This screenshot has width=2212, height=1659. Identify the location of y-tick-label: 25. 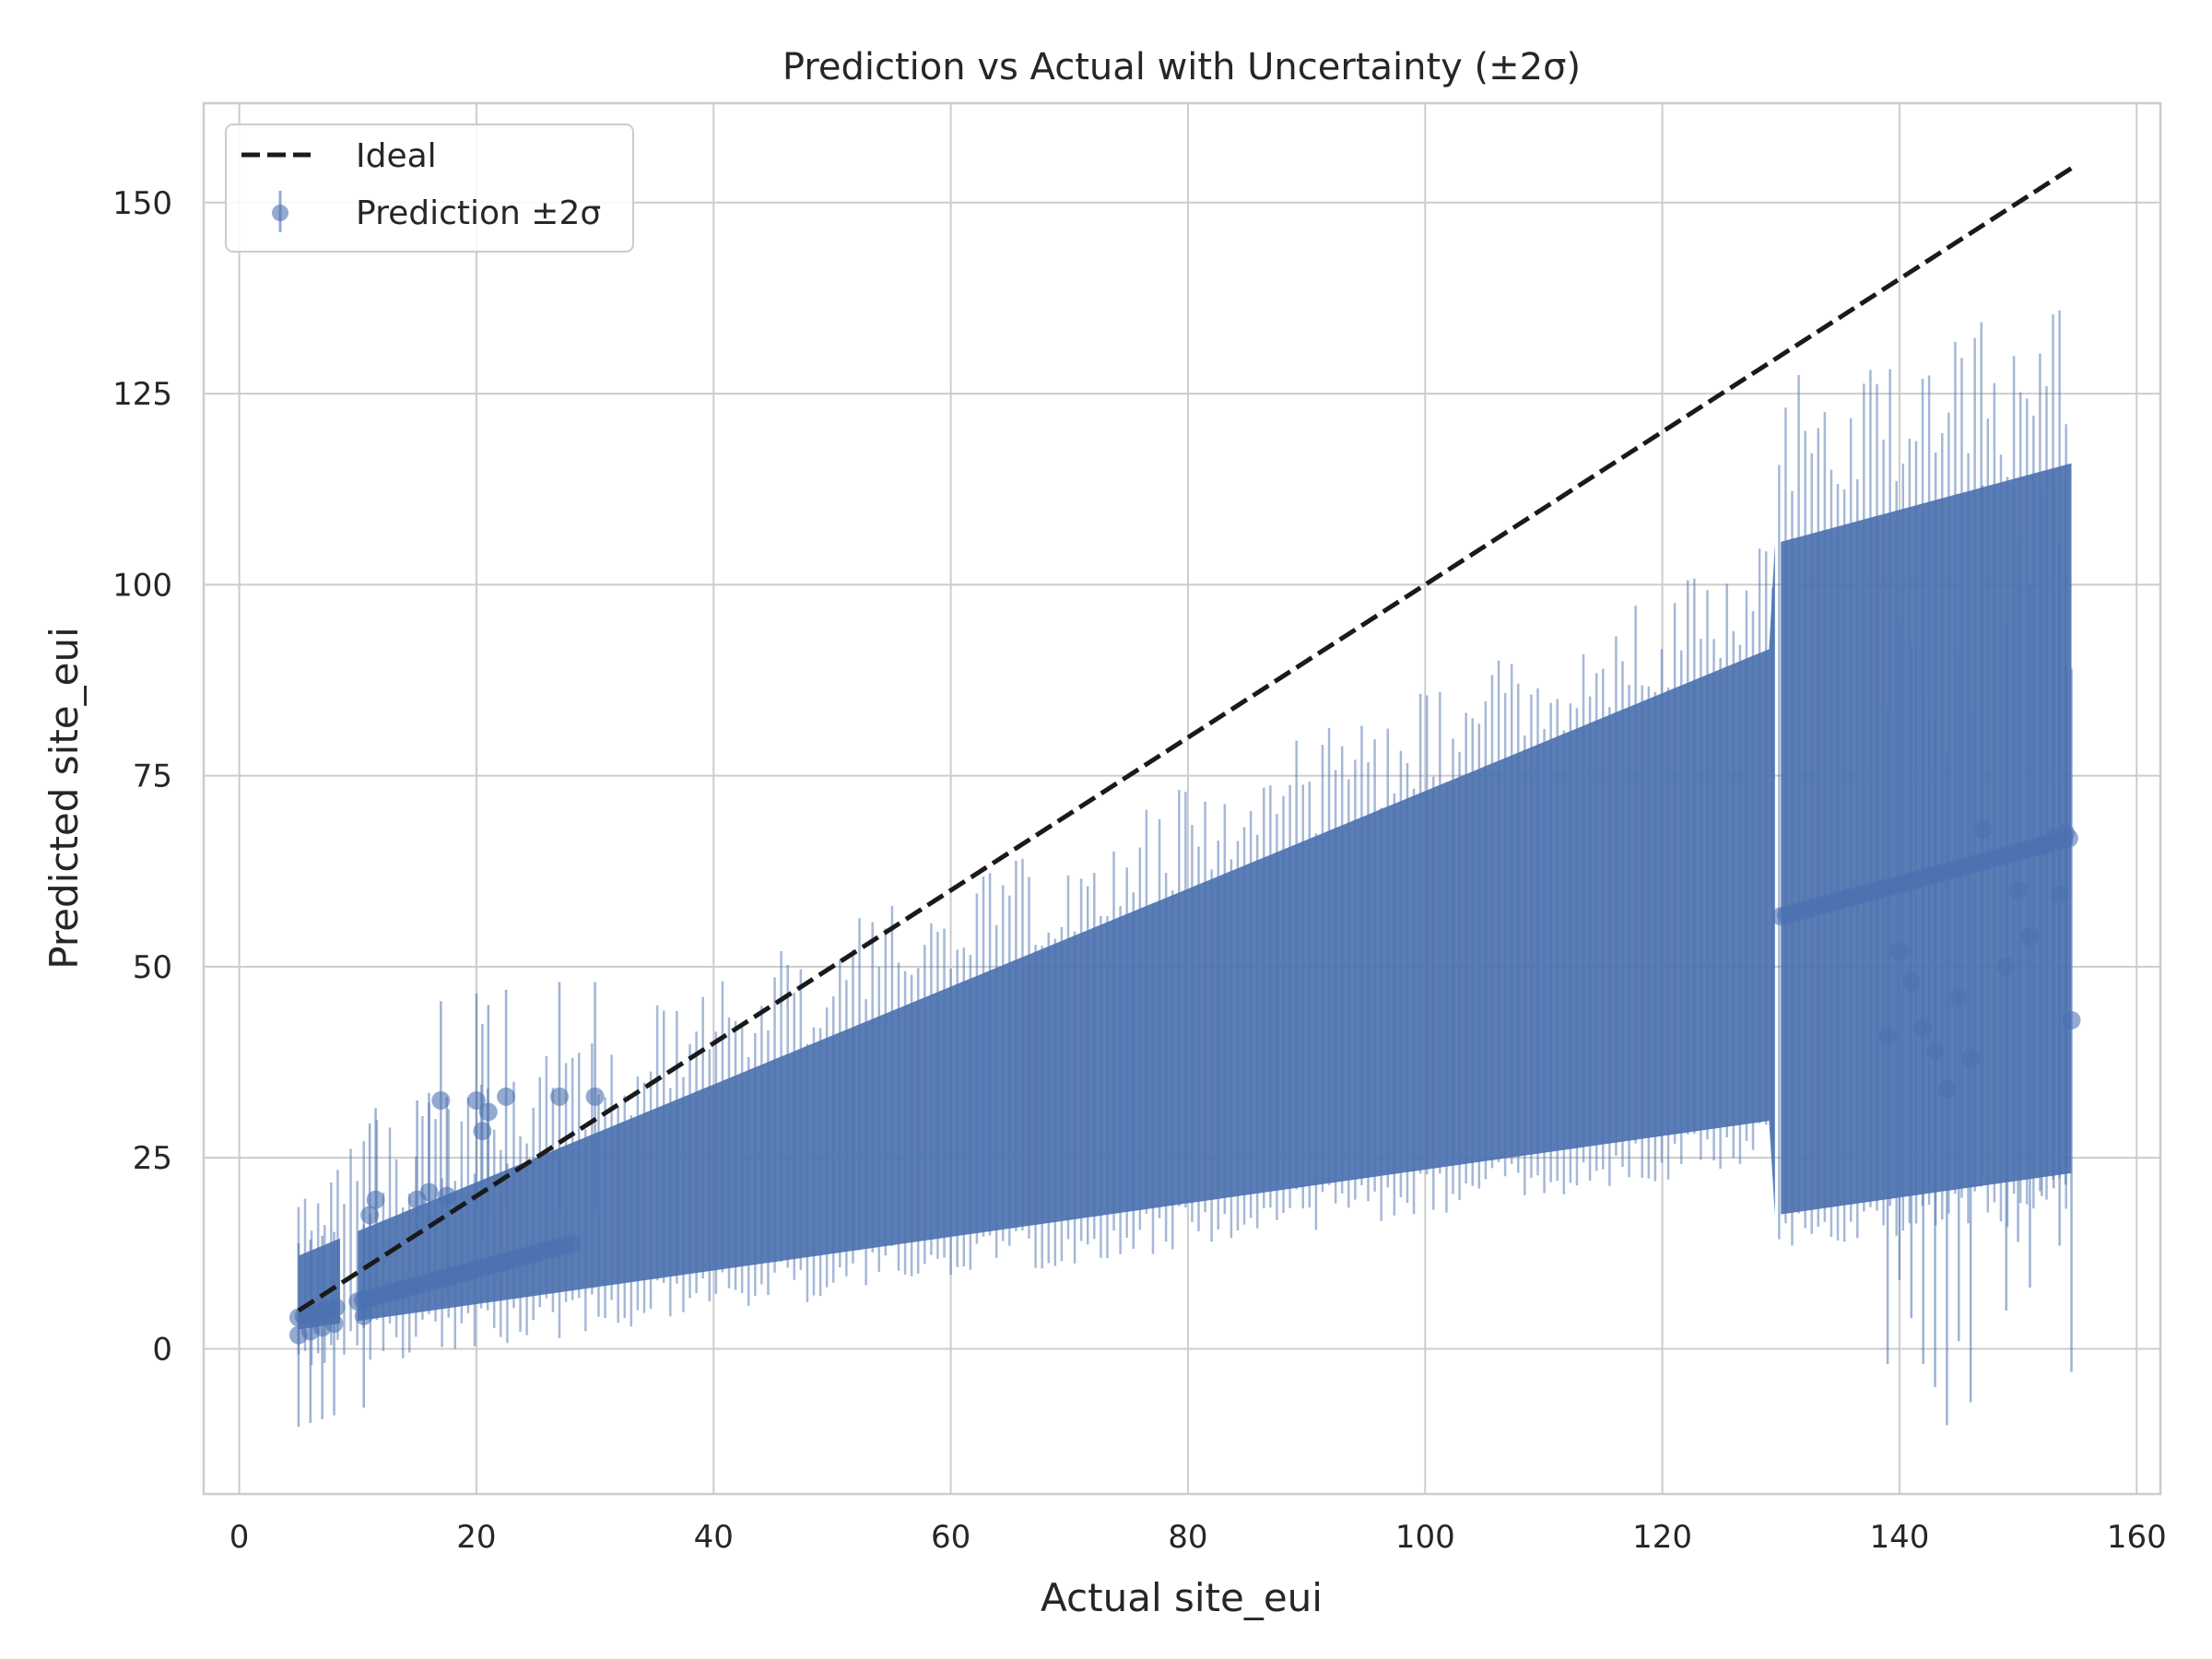
(152, 1158).